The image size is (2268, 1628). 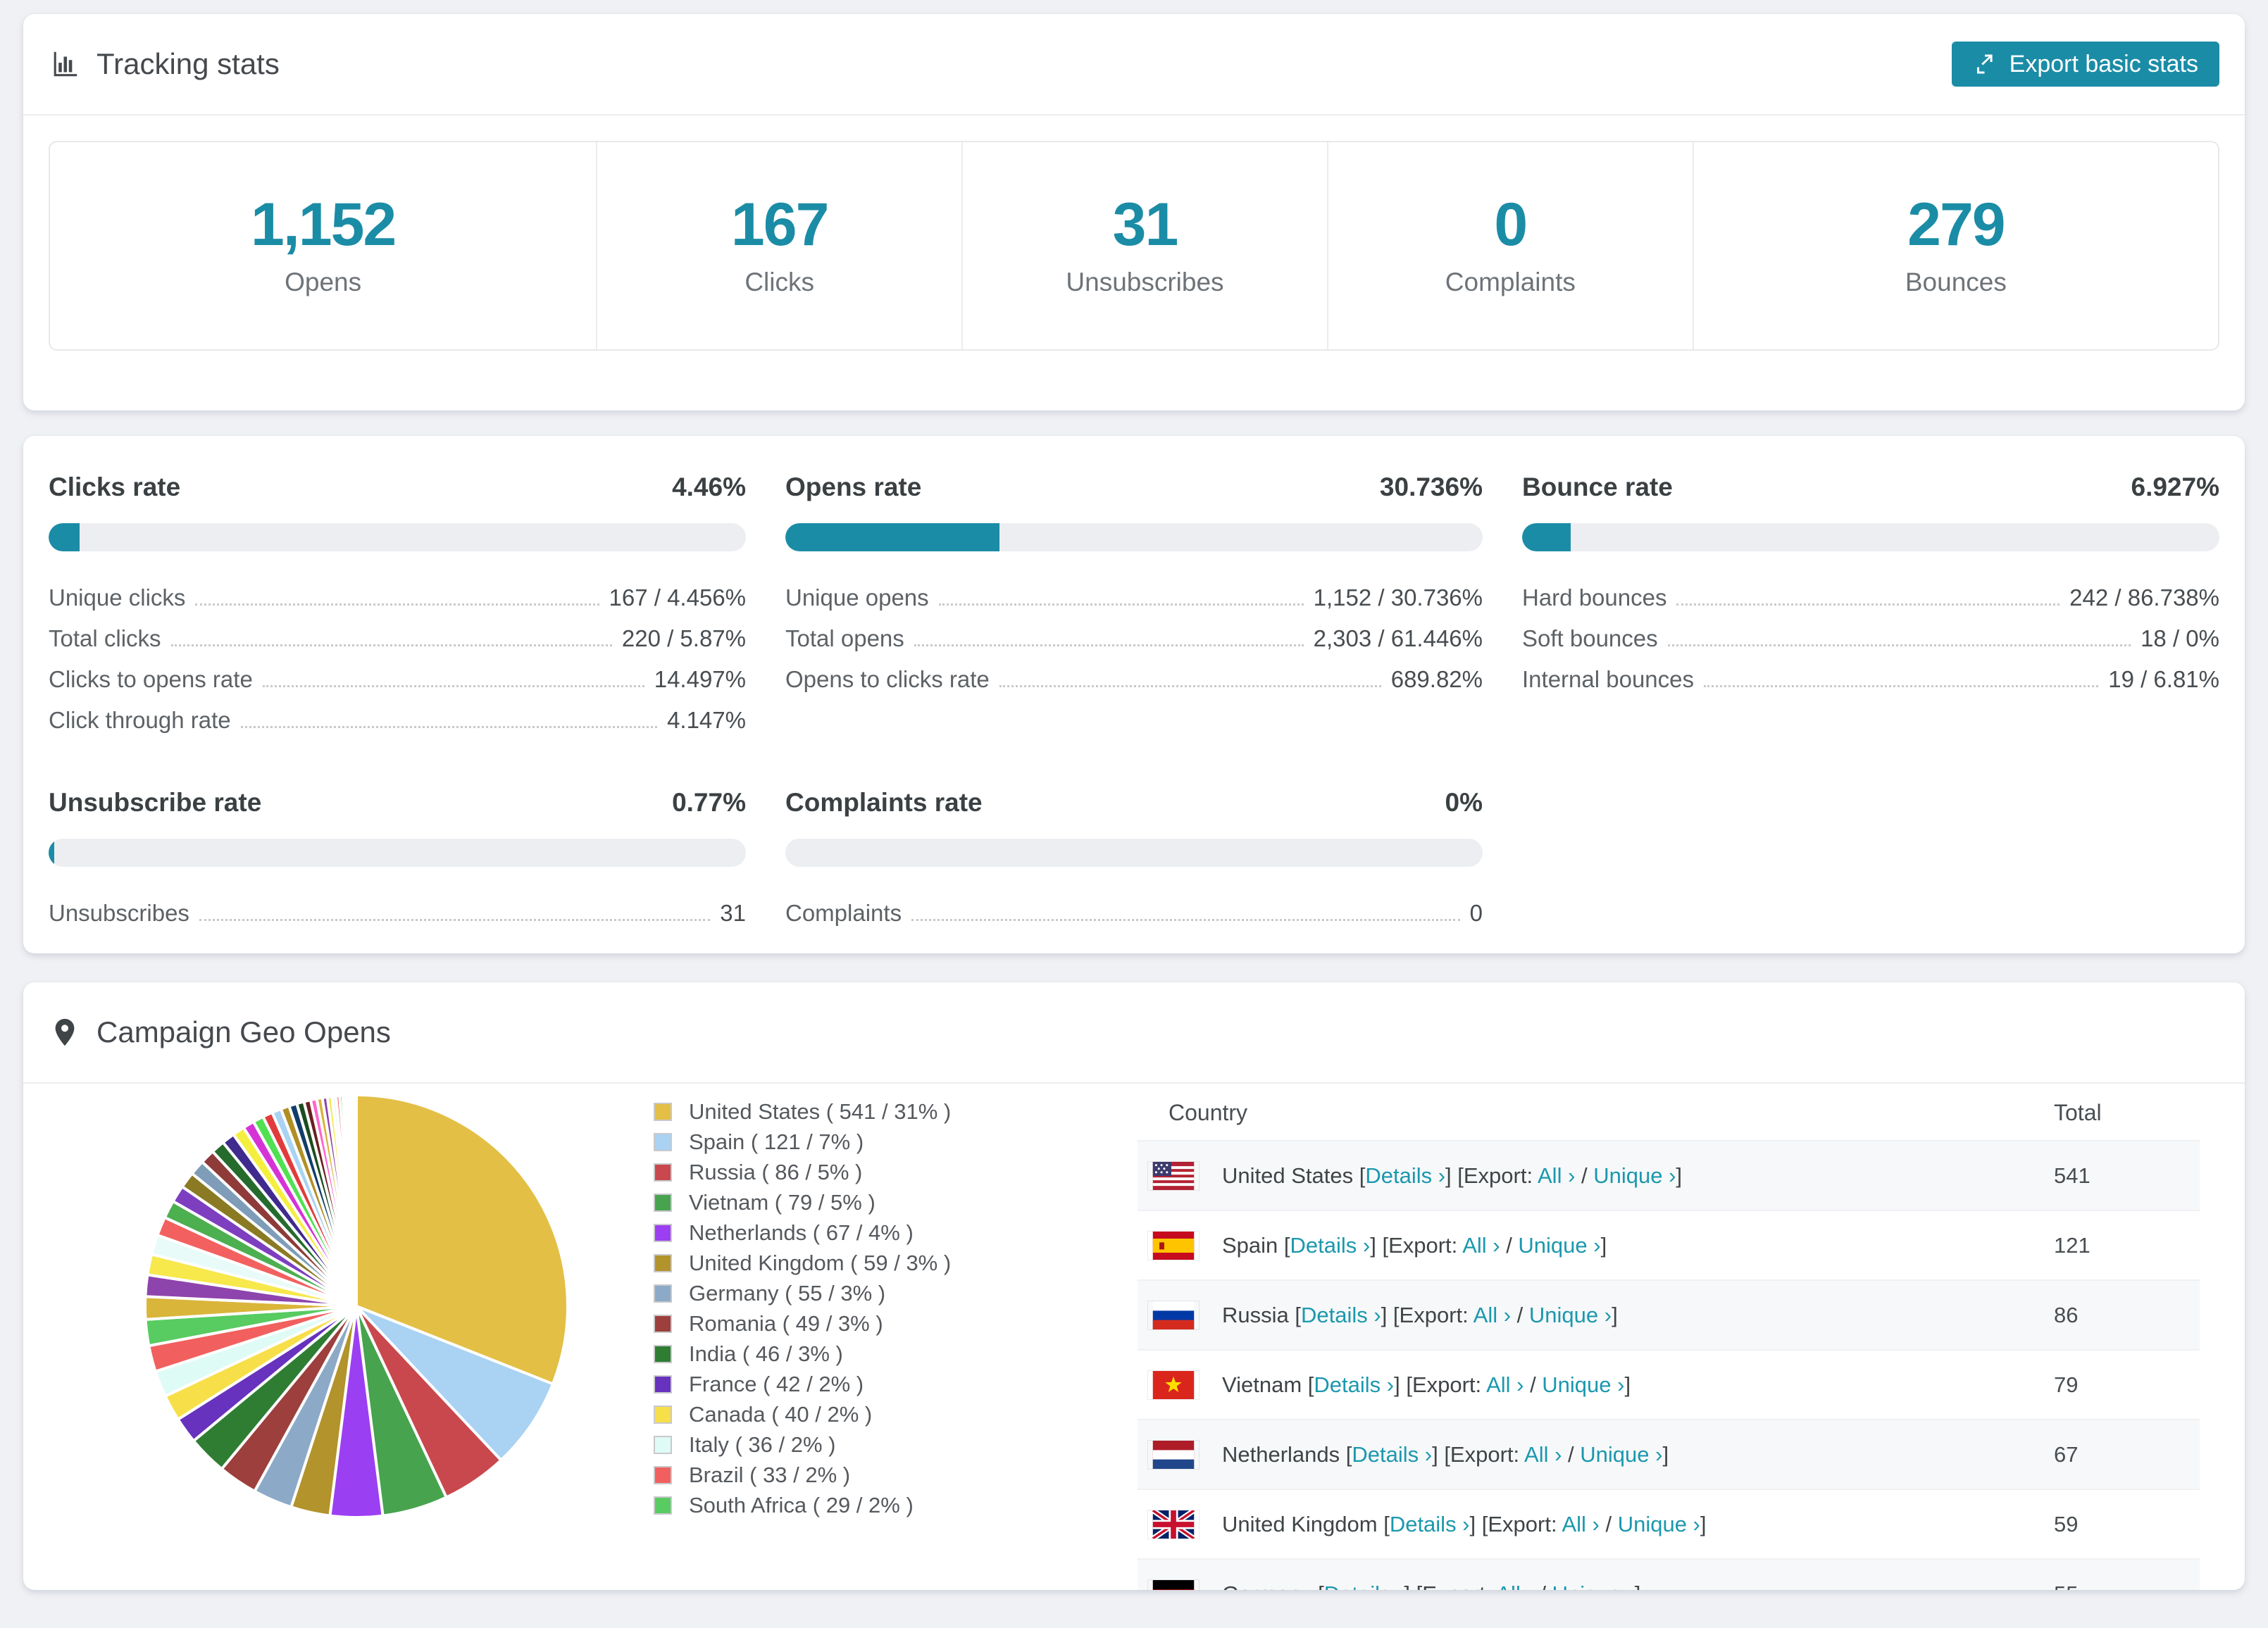 I want to click on country-name: Germany, so click(x=1266, y=1587).